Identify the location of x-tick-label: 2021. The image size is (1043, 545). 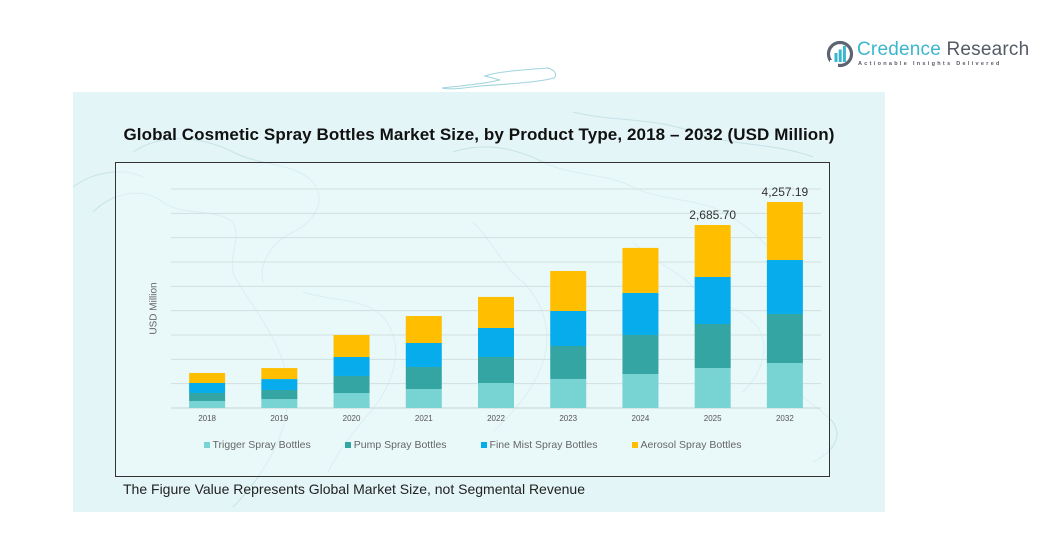
(424, 418).